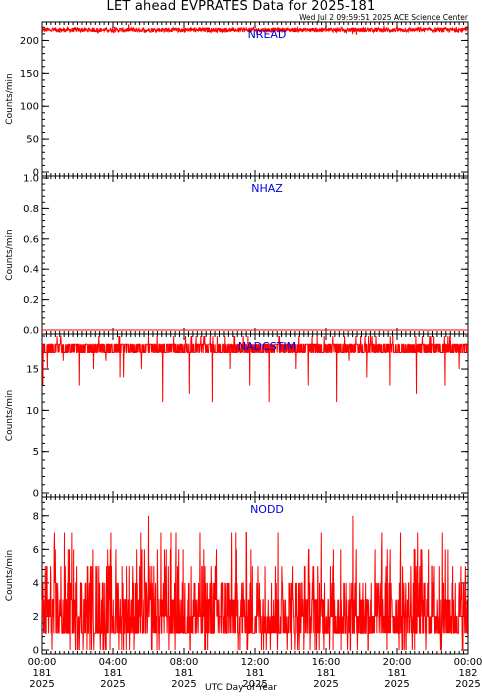 Image resolution: width=482 pixels, height=700 pixels. Describe the element at coordinates (267, 188) in the screenshot. I see `series-title-nhaz: NHAZ` at that location.